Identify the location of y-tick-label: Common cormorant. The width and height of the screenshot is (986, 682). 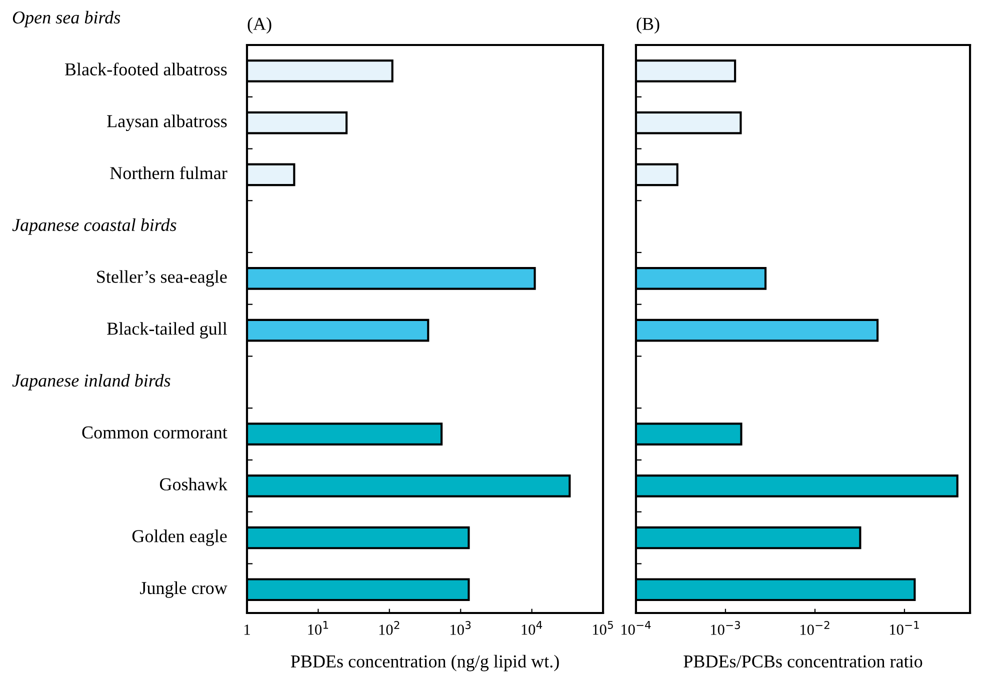
(155, 432).